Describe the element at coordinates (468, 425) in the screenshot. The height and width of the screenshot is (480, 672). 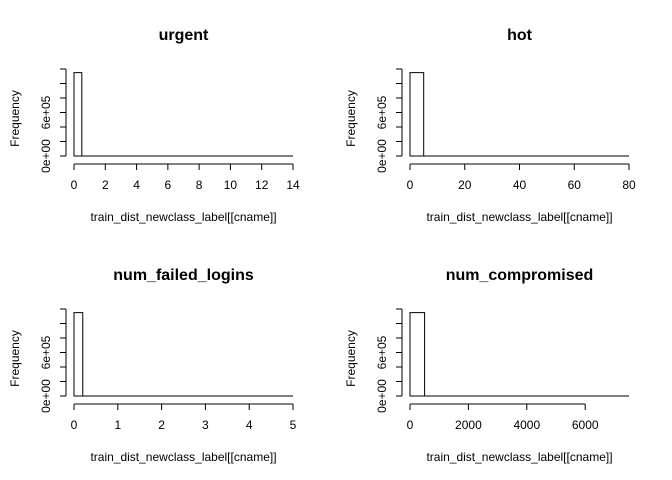
I see `x-tick-label: 2000` at that location.